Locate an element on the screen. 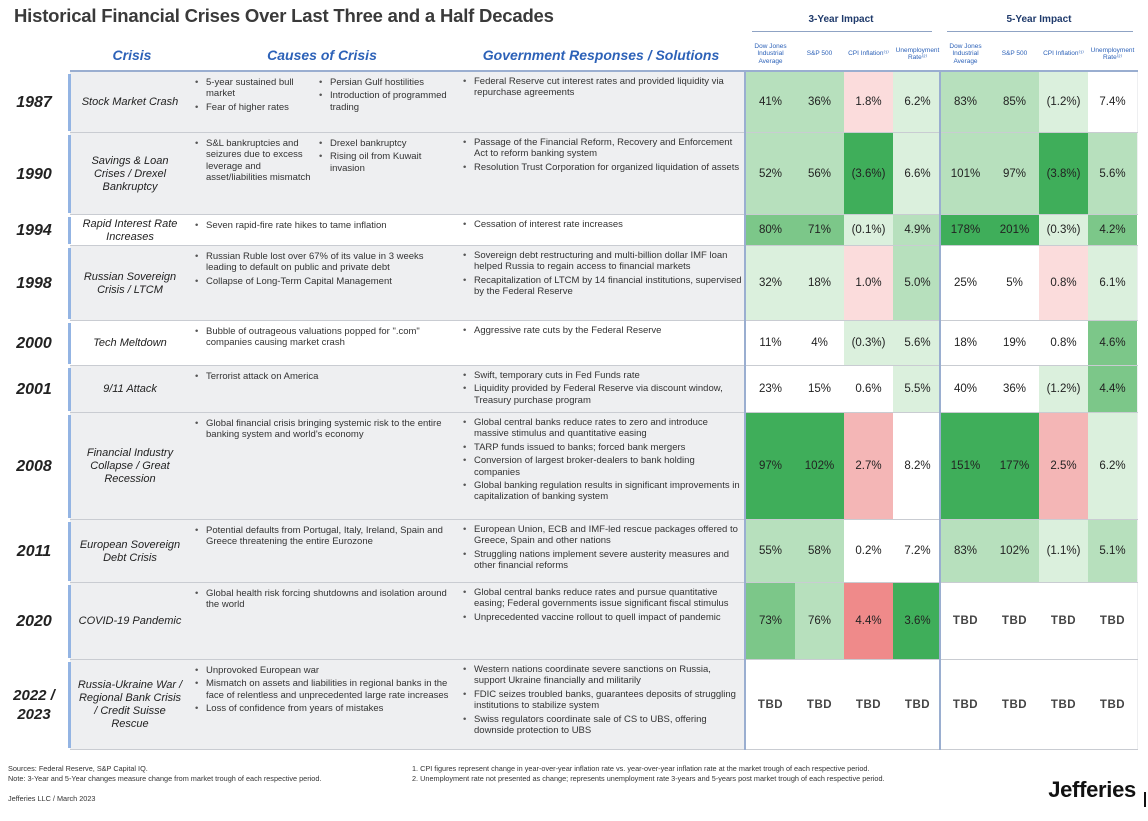 The image size is (1148, 821). metric-cell-3yr-unemp: 5.6% is located at coordinates (917, 343).